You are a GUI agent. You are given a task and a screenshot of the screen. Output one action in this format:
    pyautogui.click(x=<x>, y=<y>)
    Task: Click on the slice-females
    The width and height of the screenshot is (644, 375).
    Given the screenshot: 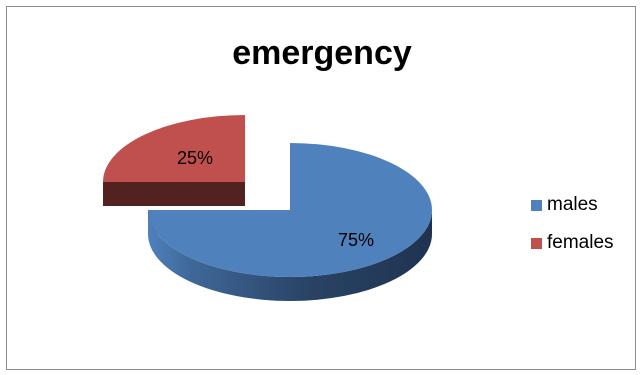 What is the action you would take?
    pyautogui.click(x=174, y=160)
    